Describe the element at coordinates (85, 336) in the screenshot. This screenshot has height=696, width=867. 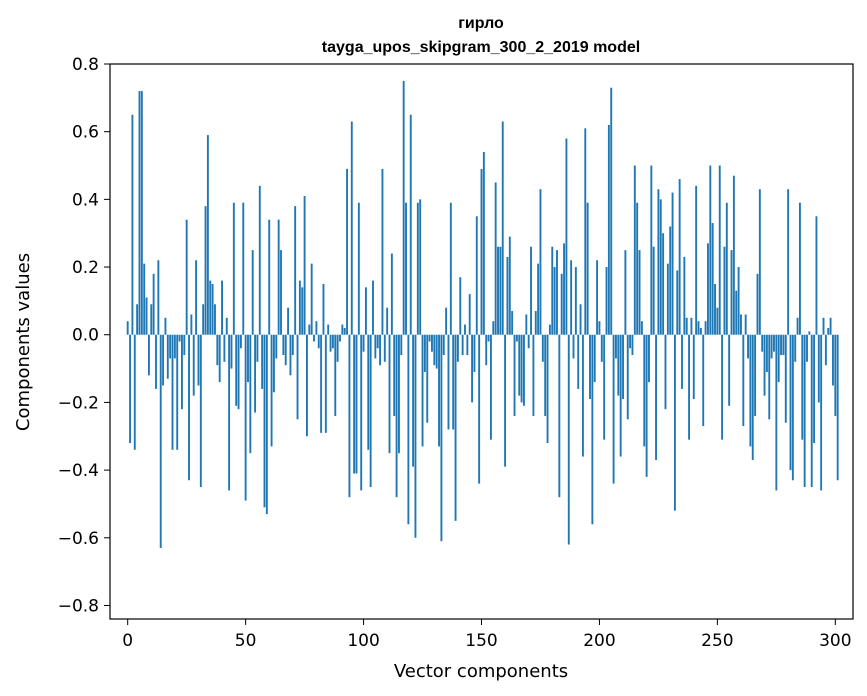
I see `y-tick-label: 0.0` at that location.